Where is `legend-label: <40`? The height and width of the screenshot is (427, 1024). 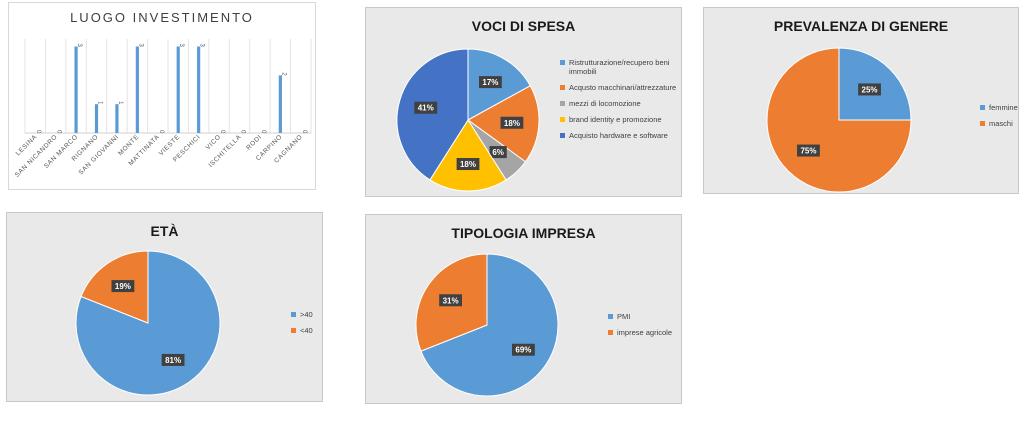
legend-label: <40 is located at coordinates (306, 330).